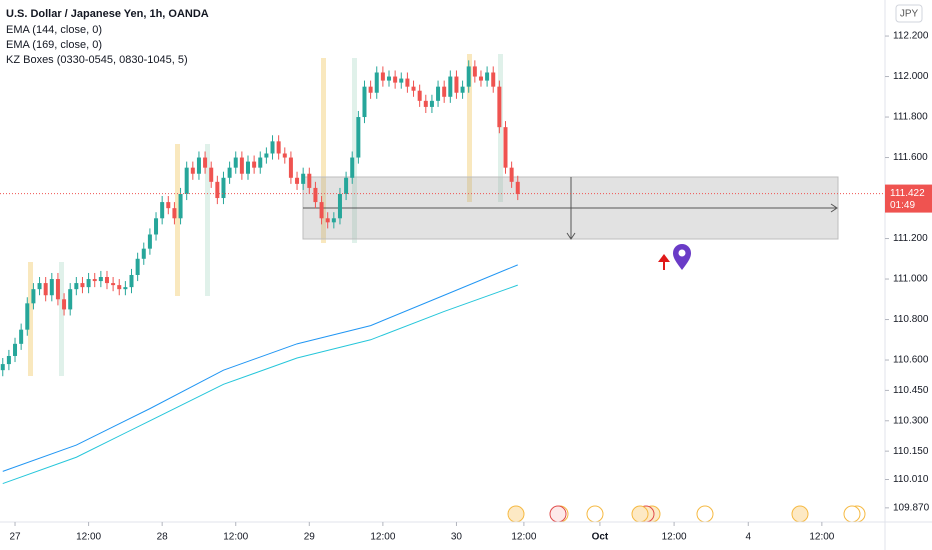 The width and height of the screenshot is (932, 550). Describe the element at coordinates (911, 36) in the screenshot. I see `y-tick-label: 112.200` at that location.